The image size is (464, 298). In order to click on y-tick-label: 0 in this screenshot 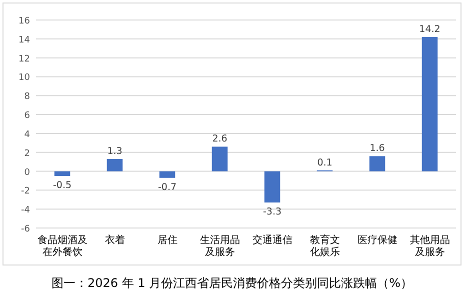, I will do `click(27, 173)`.